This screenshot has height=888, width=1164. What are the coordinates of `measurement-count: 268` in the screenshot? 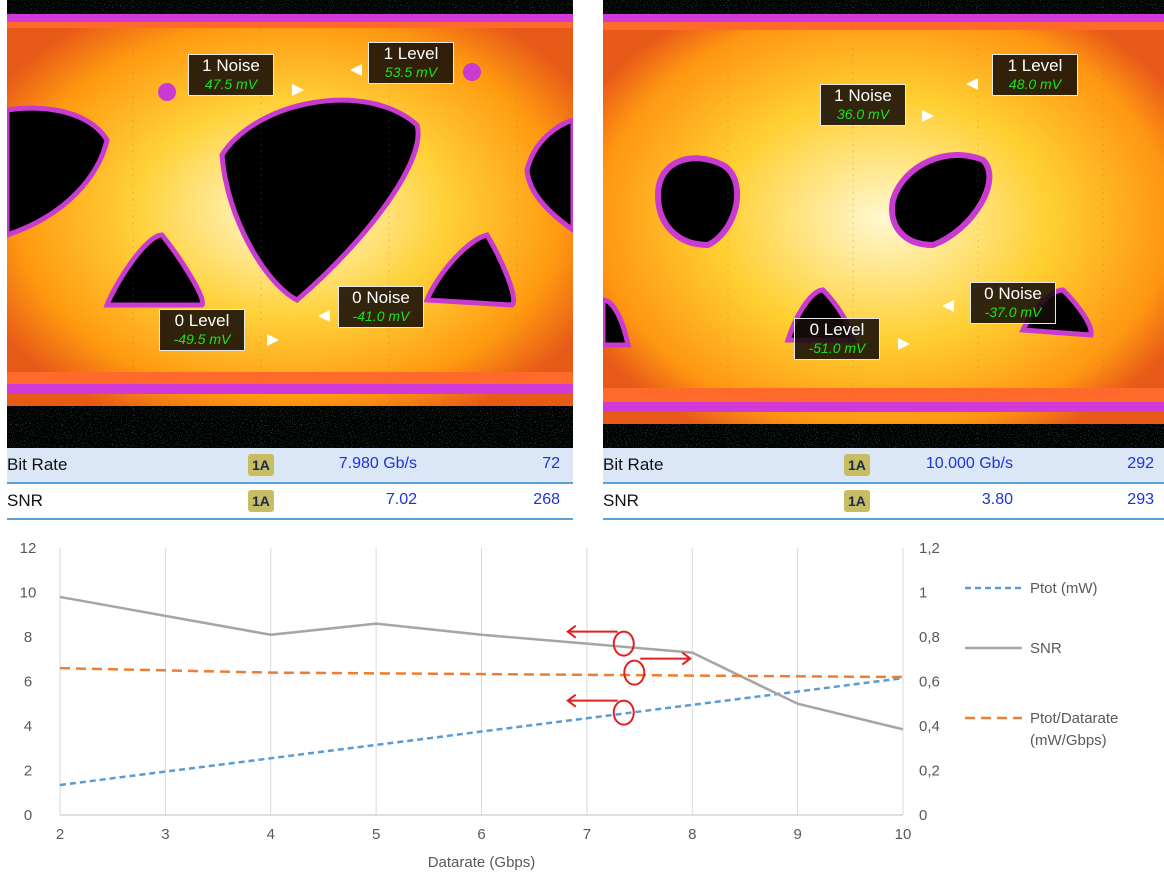 It's located at (546, 499).